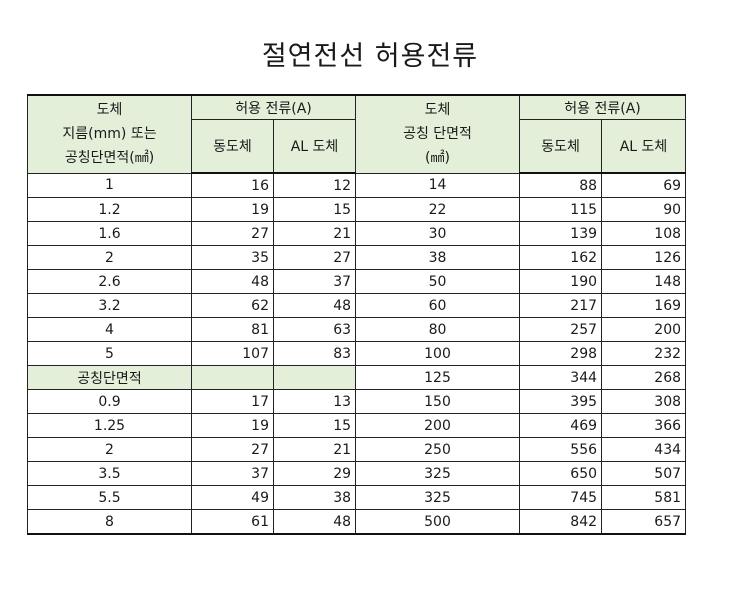 This screenshot has width=740, height=599. What do you see at coordinates (232, 281) in the screenshot?
I see `cell-copper: 48` at bounding box center [232, 281].